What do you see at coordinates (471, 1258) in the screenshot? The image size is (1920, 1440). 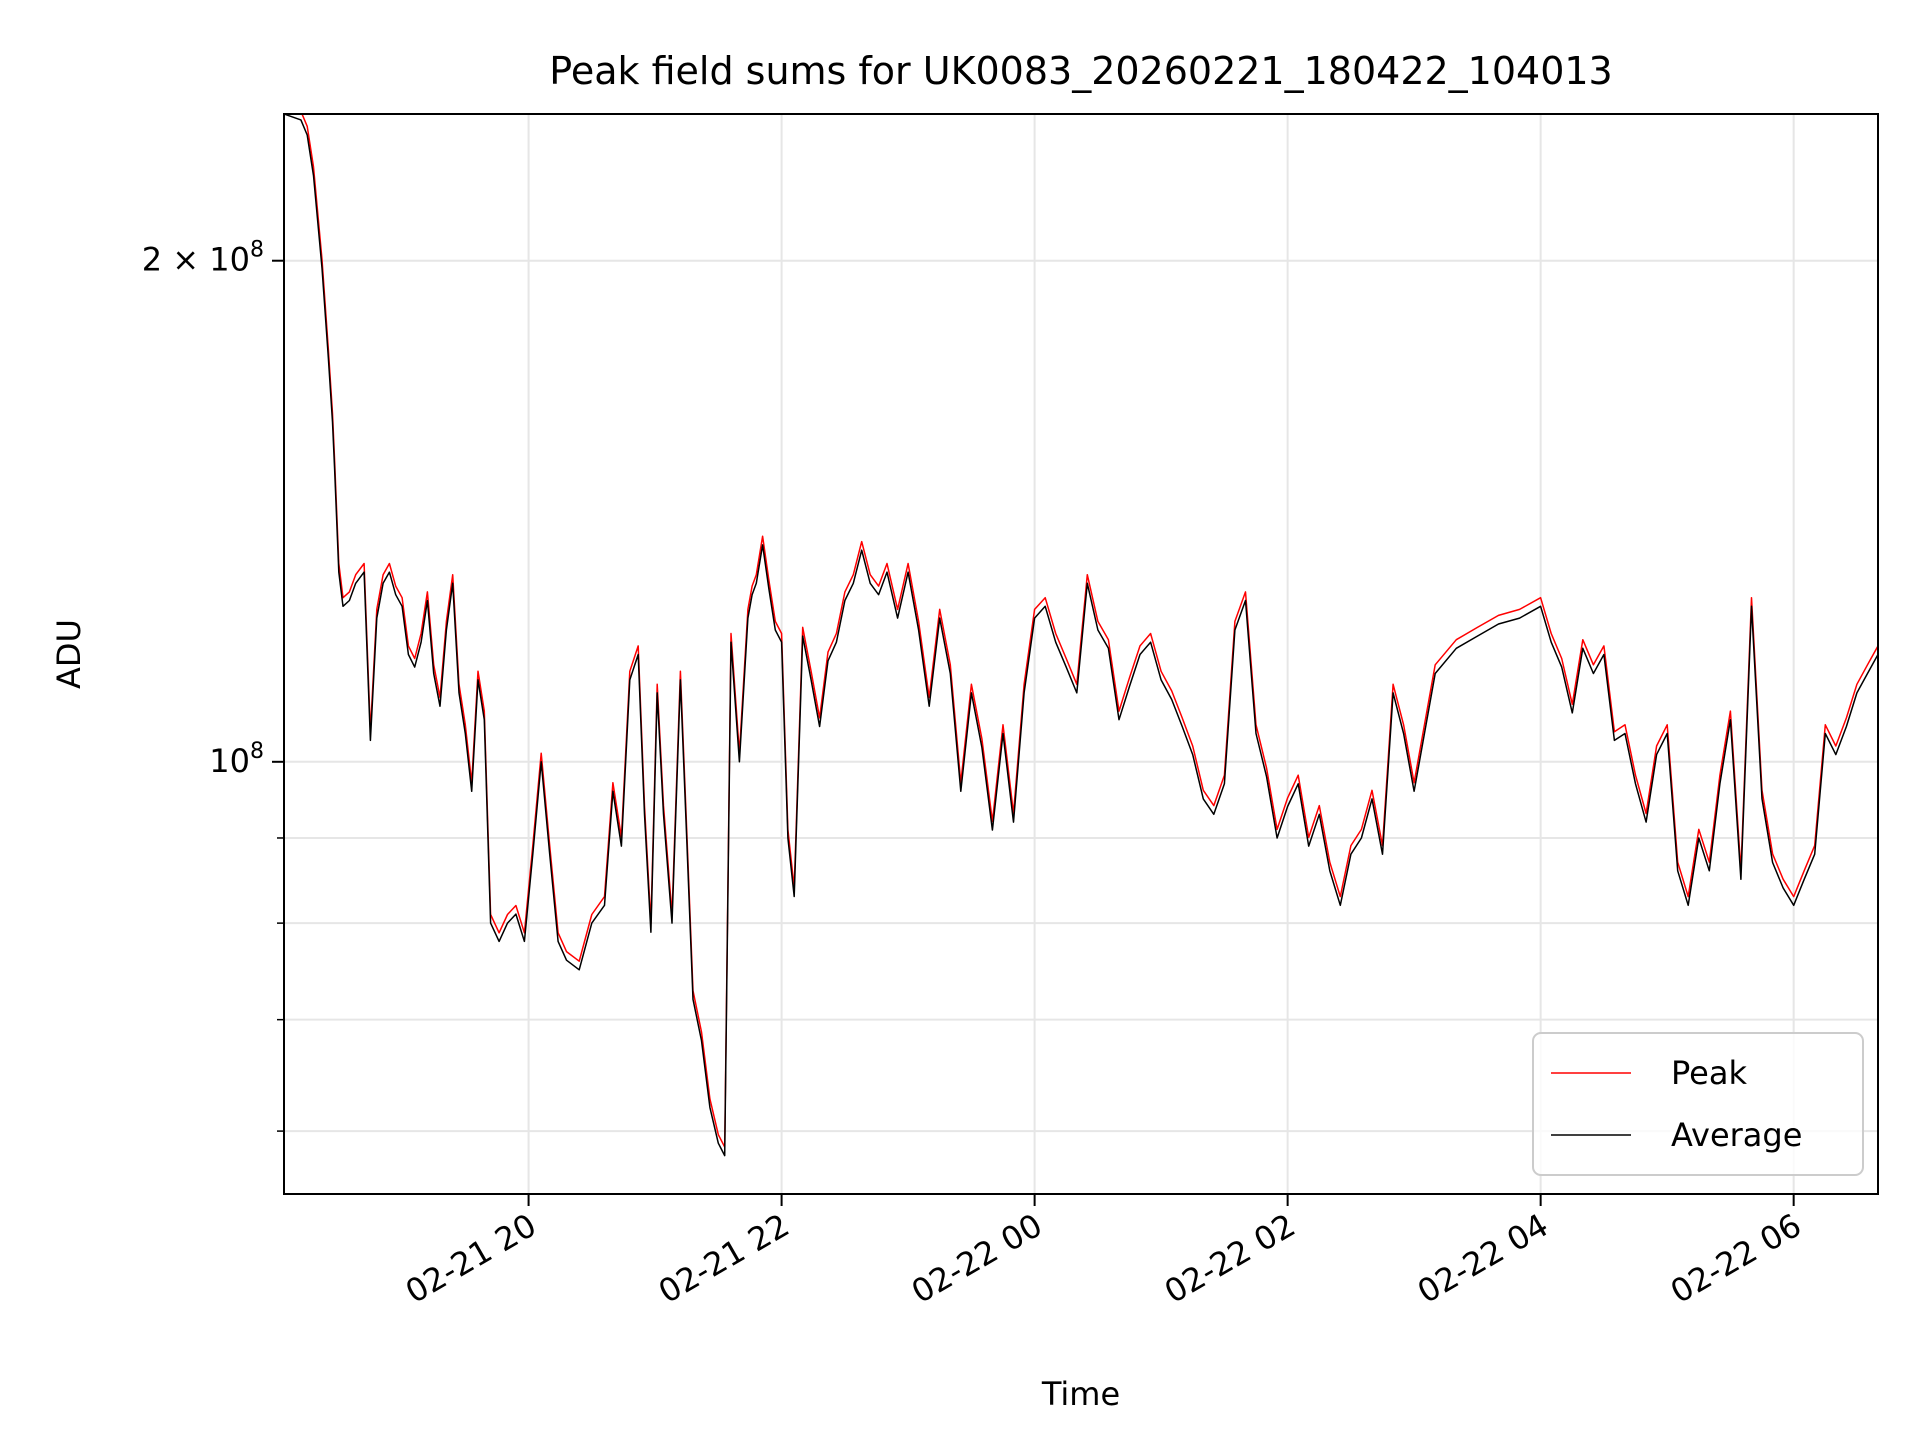 I see `x-tick-label: 02-21 20` at bounding box center [471, 1258].